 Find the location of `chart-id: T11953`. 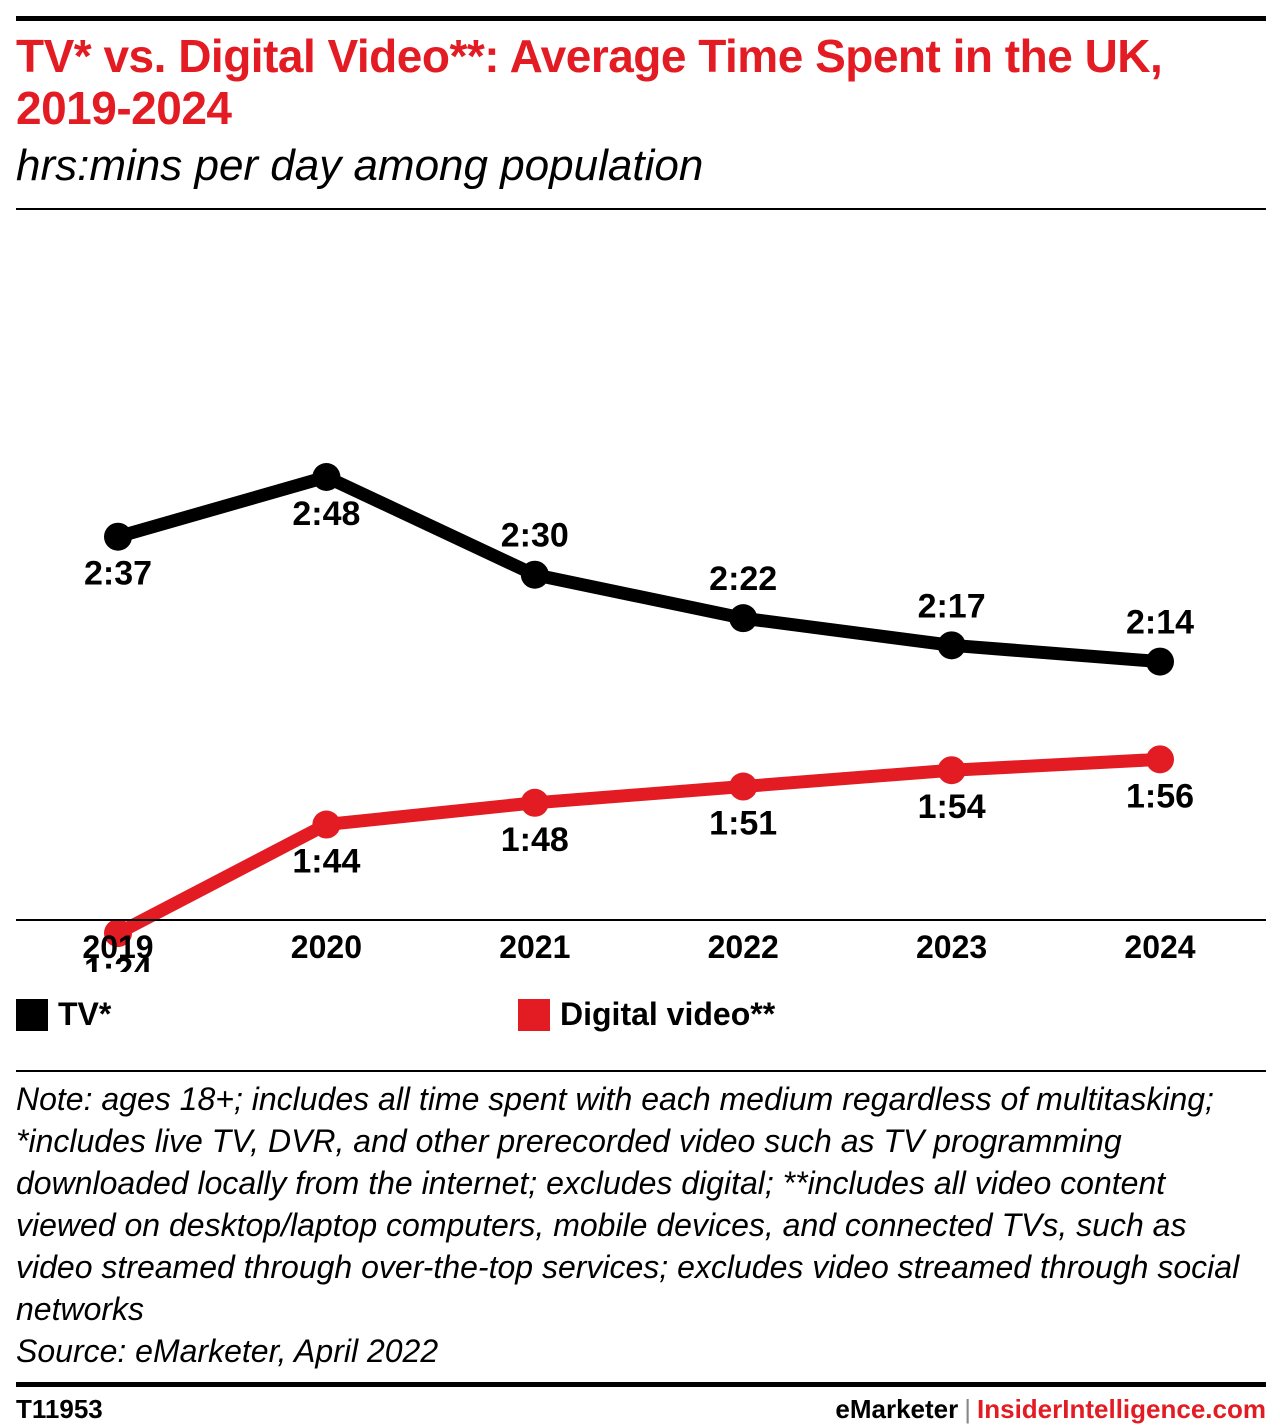

chart-id: T11953 is located at coordinates (59, 1409).